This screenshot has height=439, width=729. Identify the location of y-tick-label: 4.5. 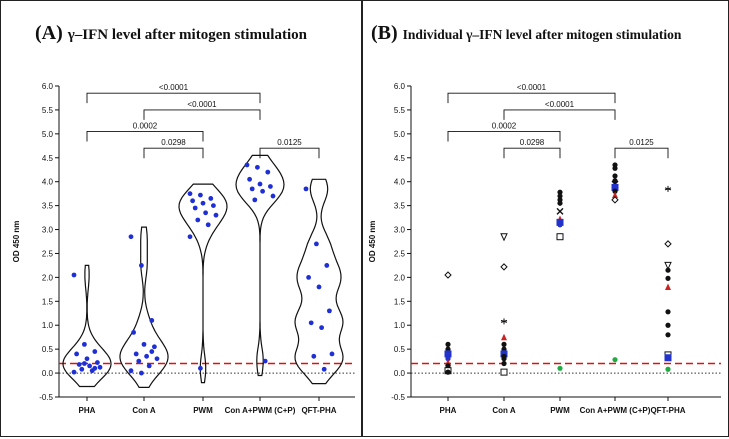
(48, 158).